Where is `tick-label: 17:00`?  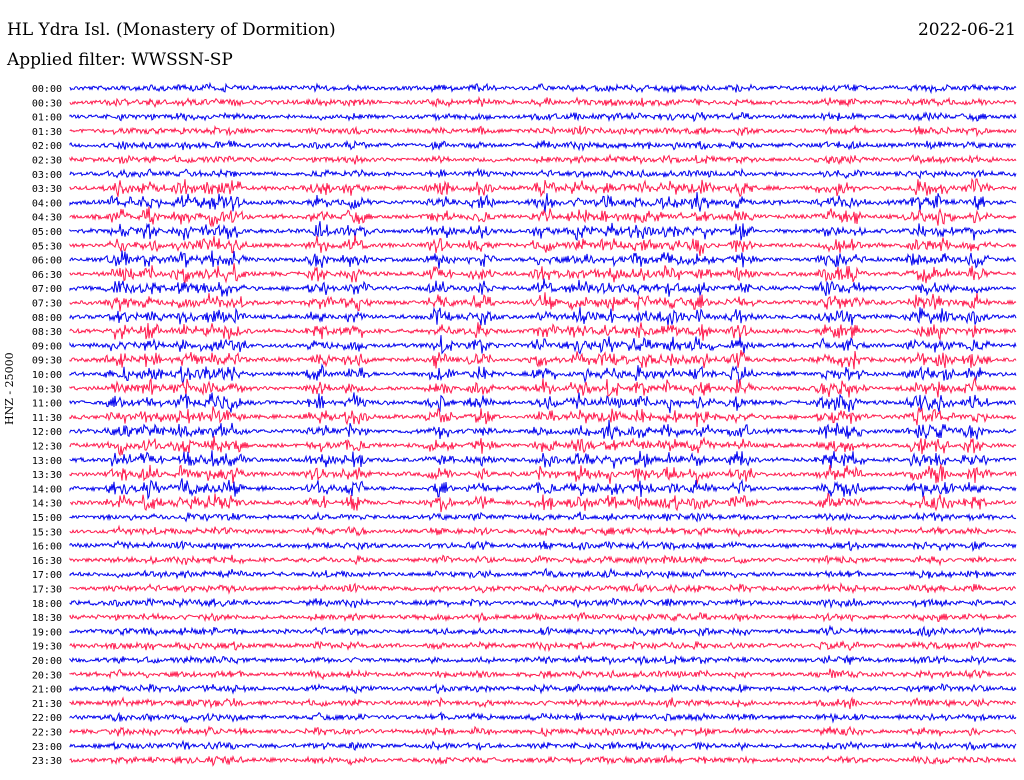
tick-label: 17:00 is located at coordinates (47, 575).